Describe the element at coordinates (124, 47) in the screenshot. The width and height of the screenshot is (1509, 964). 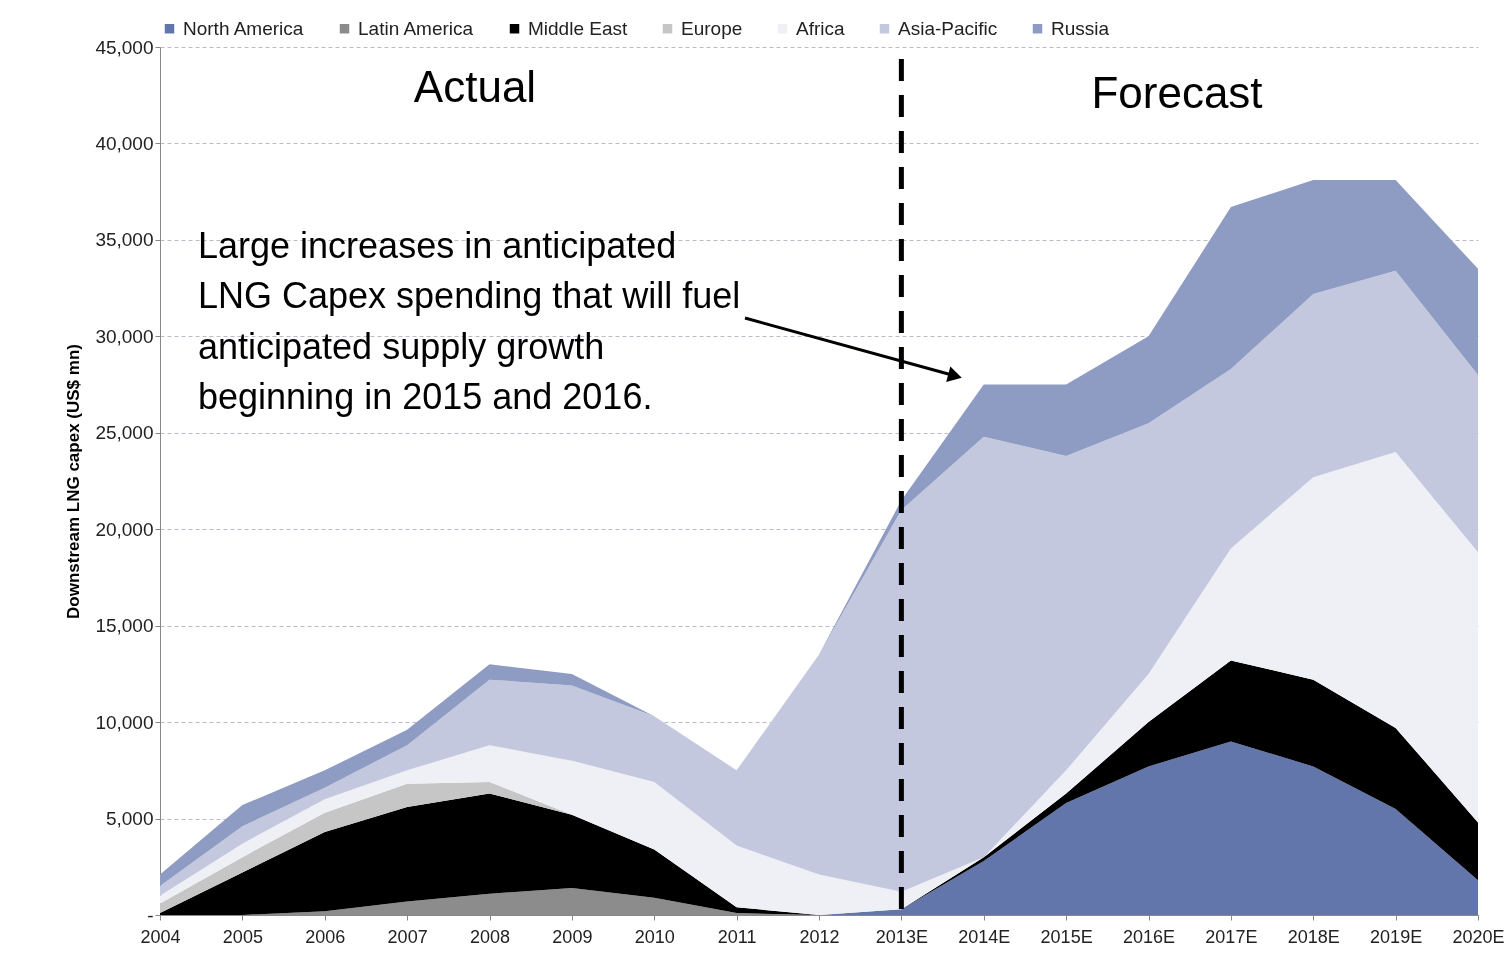
I see `y-tick-label: 45,000` at that location.